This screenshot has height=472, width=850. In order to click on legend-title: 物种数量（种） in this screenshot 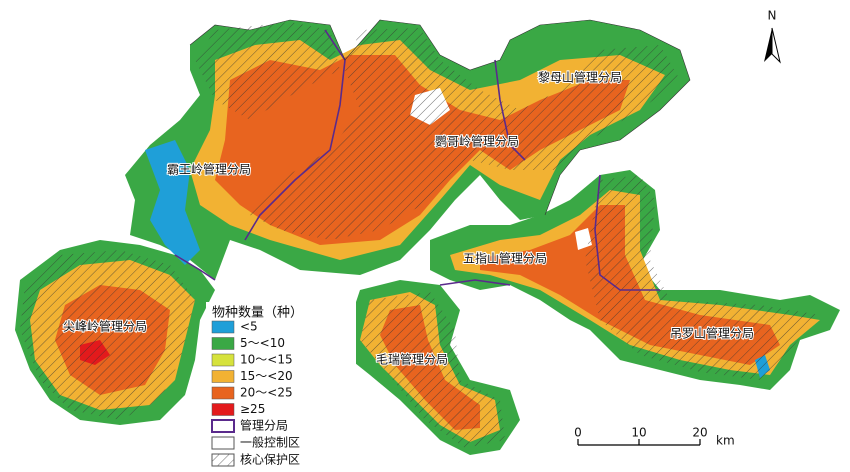, I will do `click(257, 313)`.